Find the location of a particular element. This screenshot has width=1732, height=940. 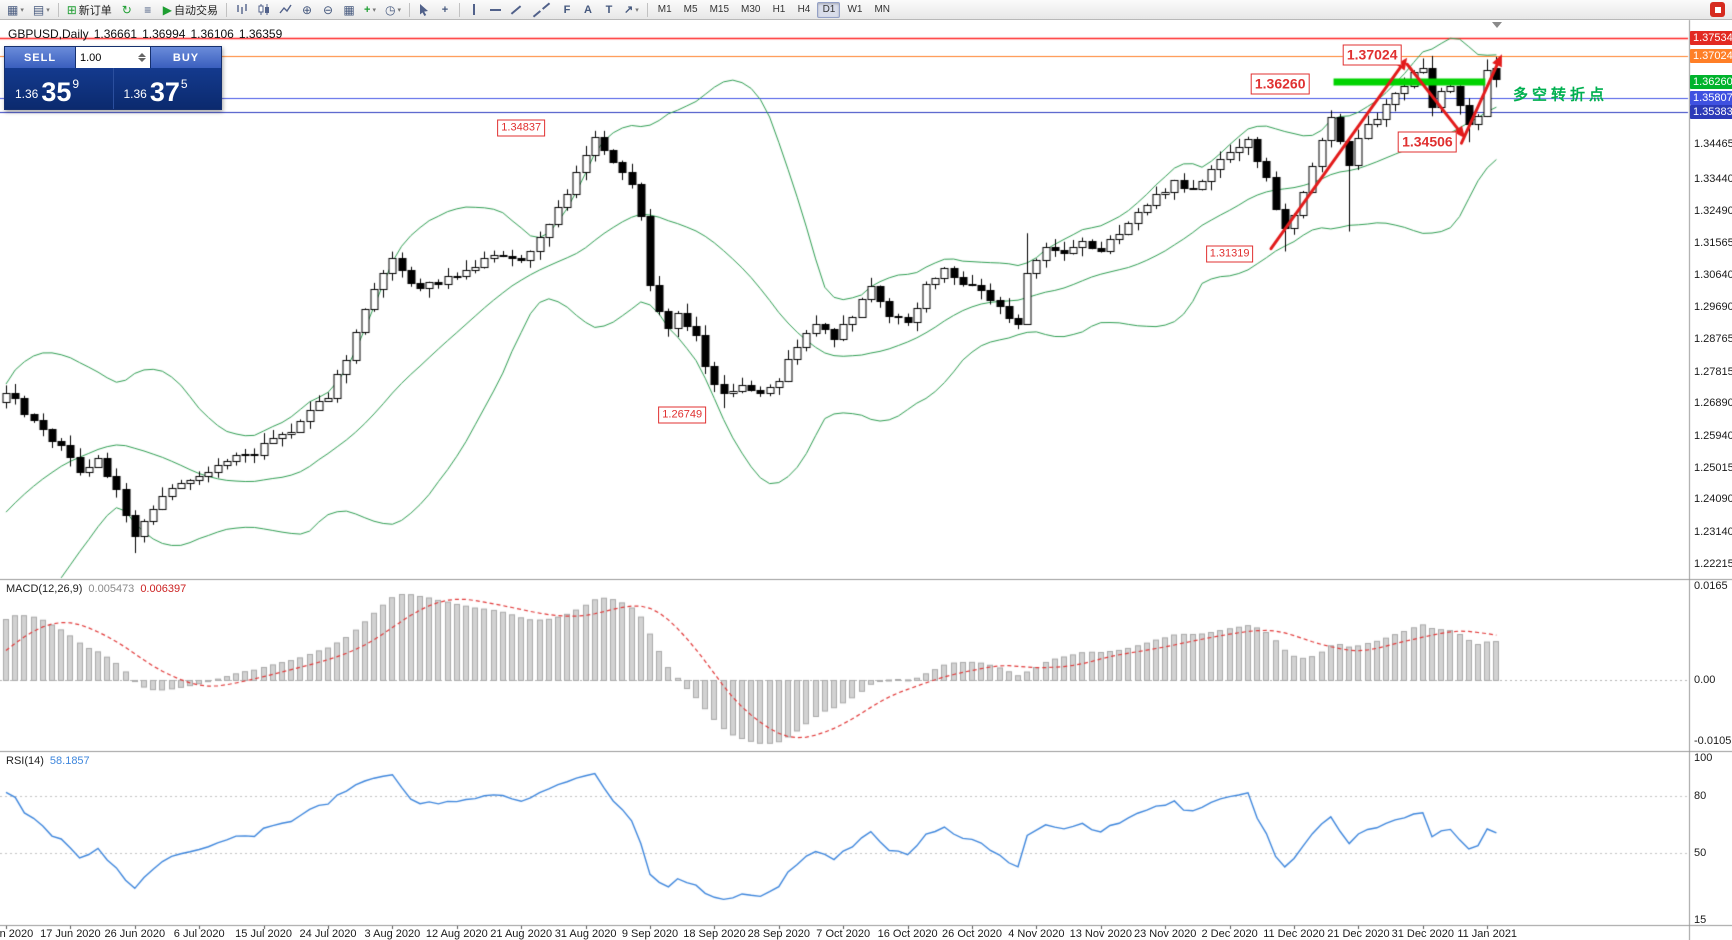

price-annotation: 1.36260 is located at coordinates (1280, 84).